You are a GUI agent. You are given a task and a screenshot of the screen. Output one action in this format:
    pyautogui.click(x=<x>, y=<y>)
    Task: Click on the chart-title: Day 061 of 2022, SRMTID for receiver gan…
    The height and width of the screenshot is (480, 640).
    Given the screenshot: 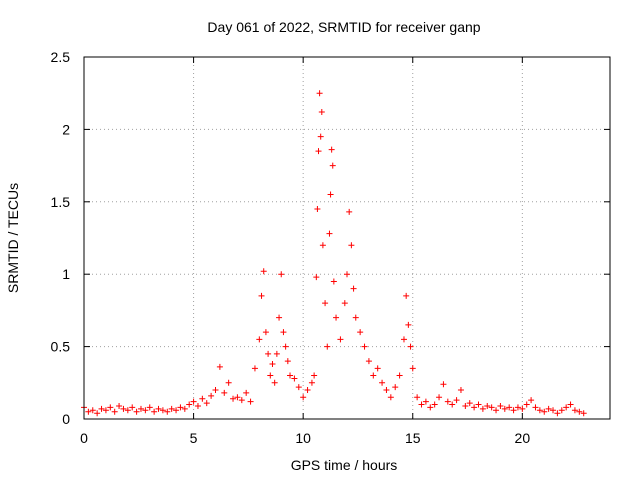 What is the action you would take?
    pyautogui.click(x=343, y=27)
    